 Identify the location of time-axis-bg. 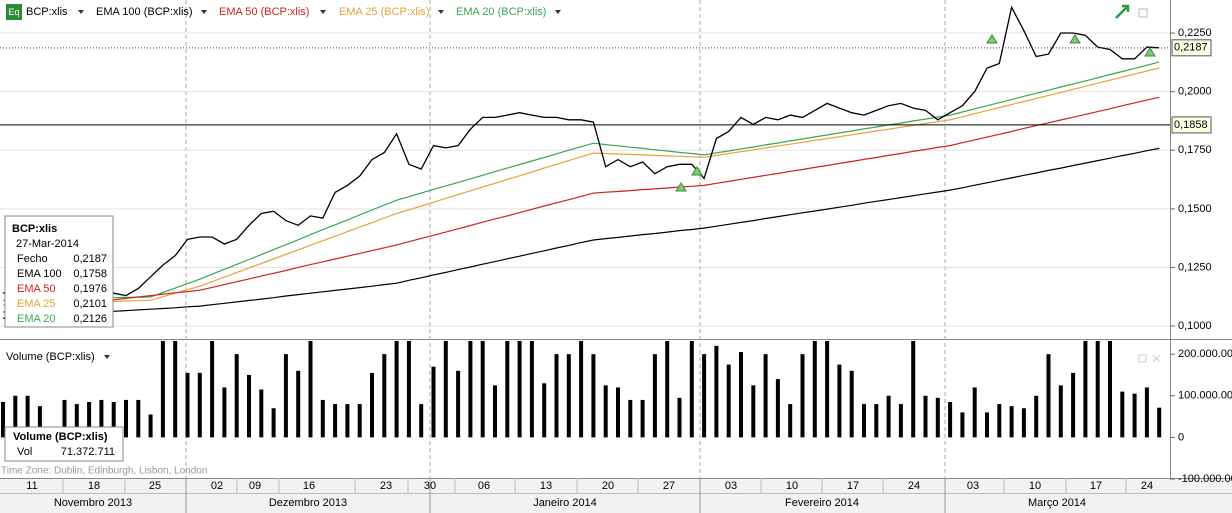
(616, 495).